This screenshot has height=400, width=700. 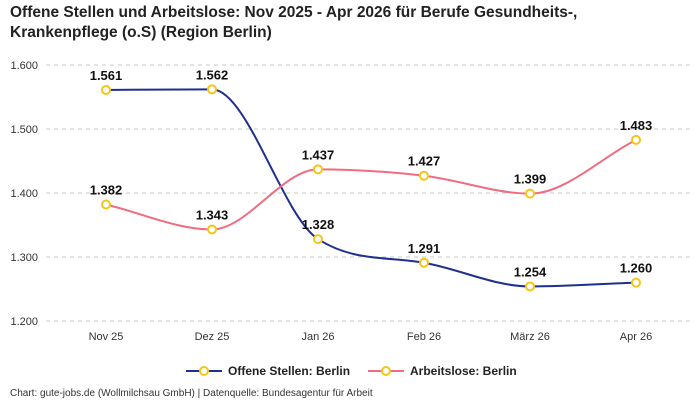 I want to click on data-label-arbeitslose: 1.427, so click(x=424, y=161).